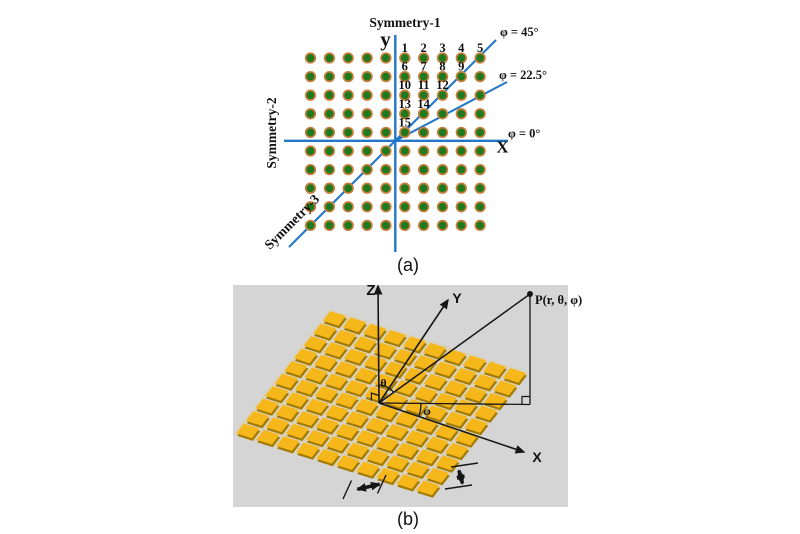  I want to click on r-vector-line, so click(454, 348).